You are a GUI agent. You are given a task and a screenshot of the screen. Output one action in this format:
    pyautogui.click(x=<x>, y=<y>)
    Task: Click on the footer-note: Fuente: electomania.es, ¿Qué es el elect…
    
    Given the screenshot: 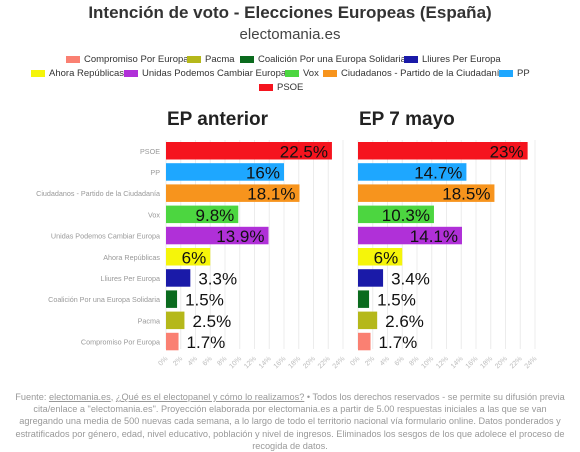 What is the action you would take?
    pyautogui.click(x=290, y=421)
    